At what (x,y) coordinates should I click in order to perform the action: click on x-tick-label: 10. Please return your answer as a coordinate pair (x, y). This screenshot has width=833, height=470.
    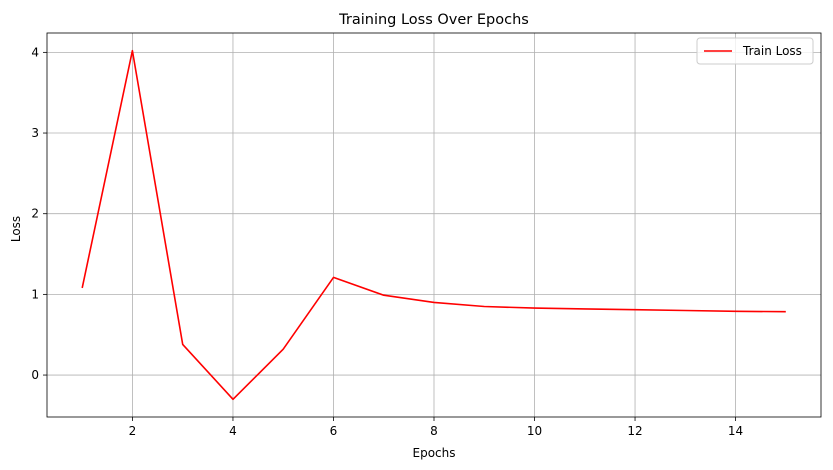
    Looking at the image, I should click on (534, 431).